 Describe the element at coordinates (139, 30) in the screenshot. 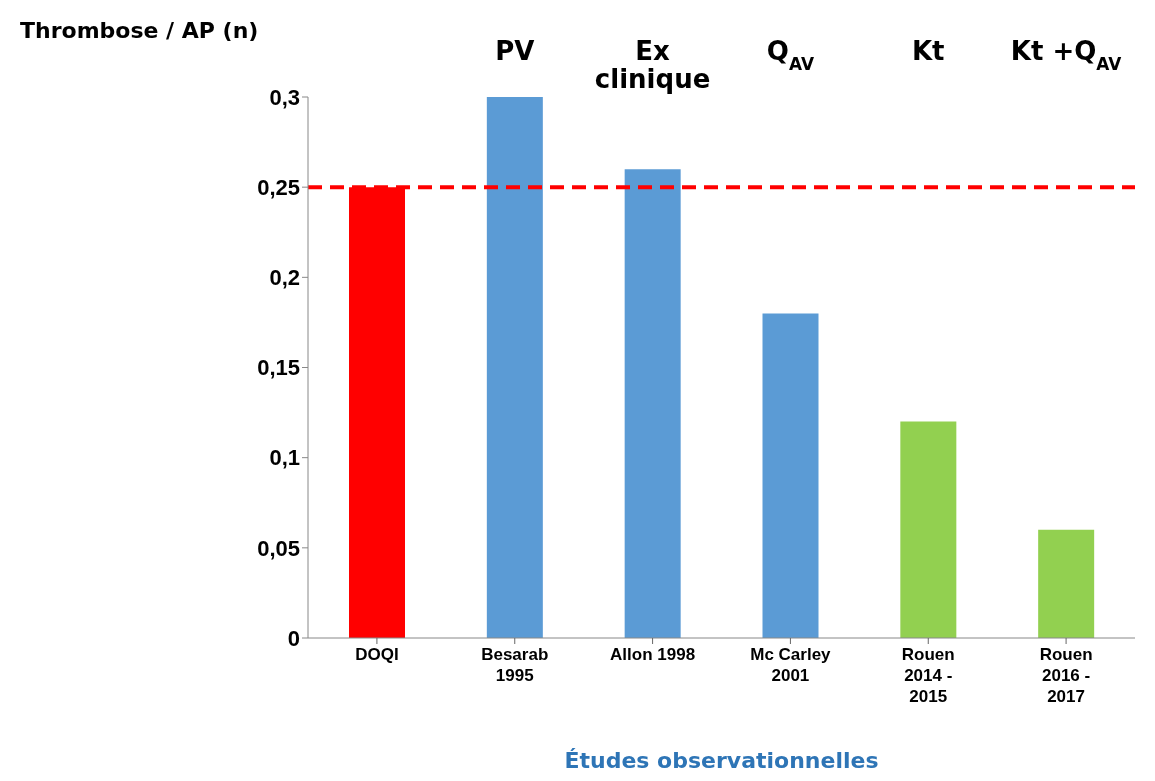

I see `y-axis-title: Thrombose / AP (n)` at that location.